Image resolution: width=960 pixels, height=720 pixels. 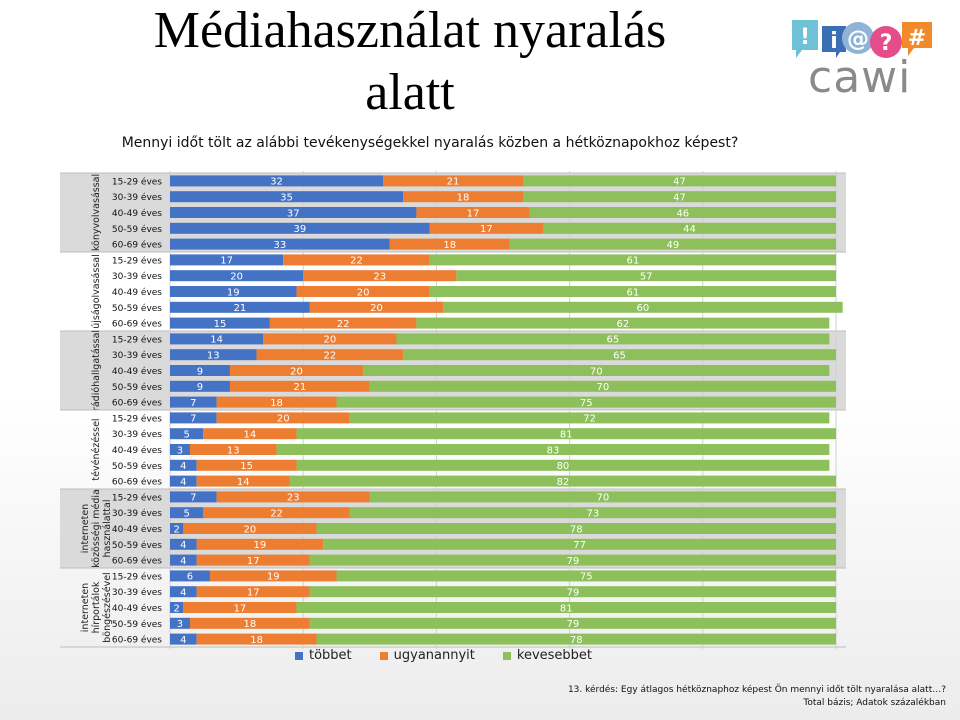 What do you see at coordinates (603, 387) in the screenshot?
I see `data-label: 70` at bounding box center [603, 387].